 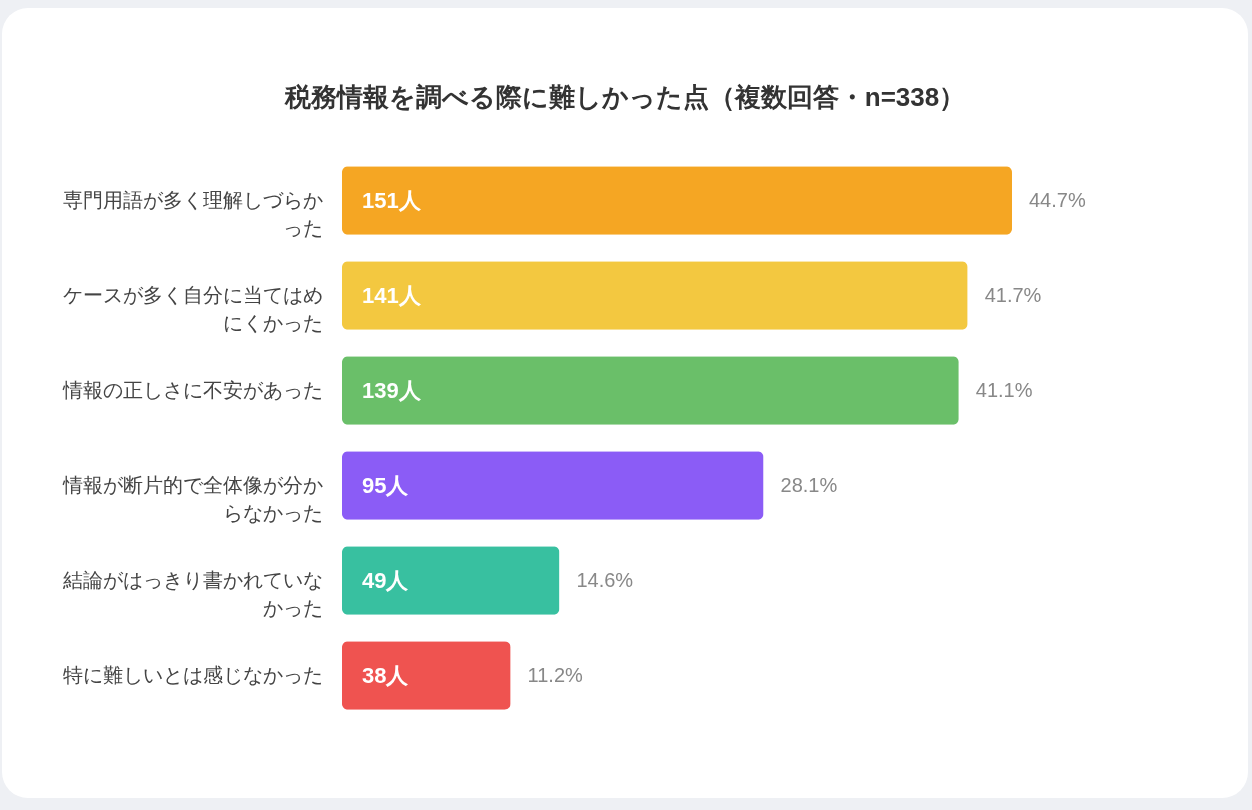 I want to click on data-label: 141人, so click(x=392, y=295).